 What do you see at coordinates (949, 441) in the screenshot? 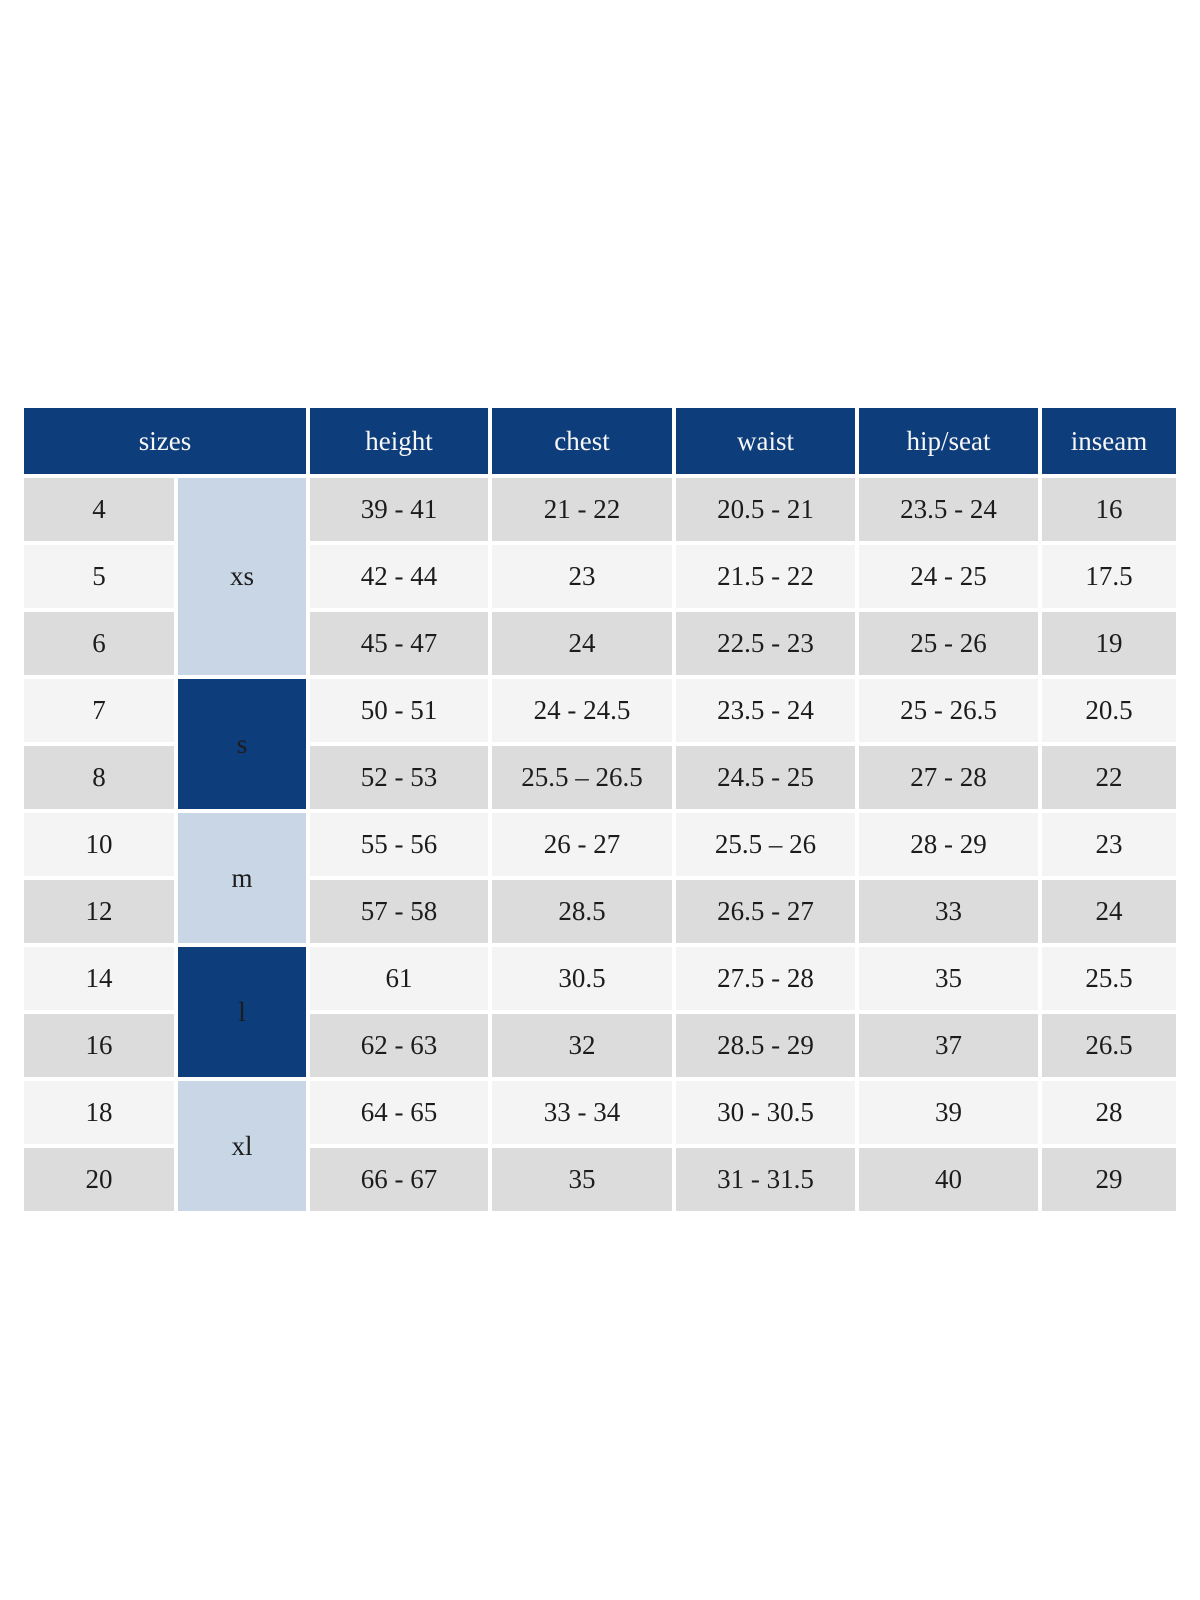
I see `header-cell-hip-seat: hip/seat` at bounding box center [949, 441].